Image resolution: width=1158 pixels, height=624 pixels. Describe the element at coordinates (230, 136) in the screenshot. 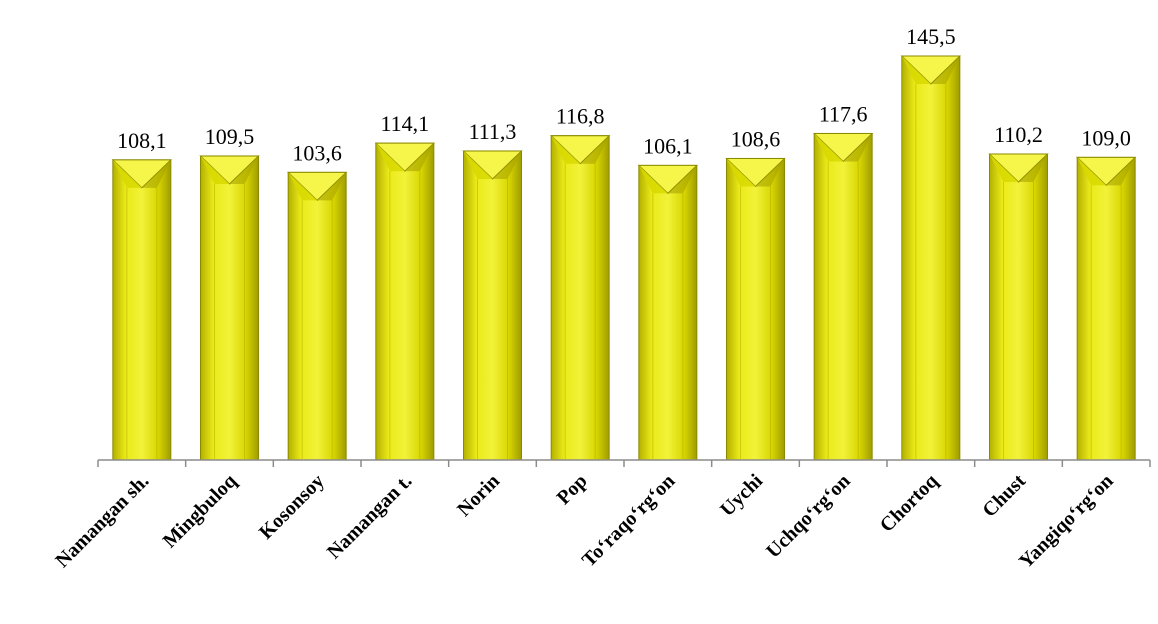

I see `data-label: 109,5` at that location.